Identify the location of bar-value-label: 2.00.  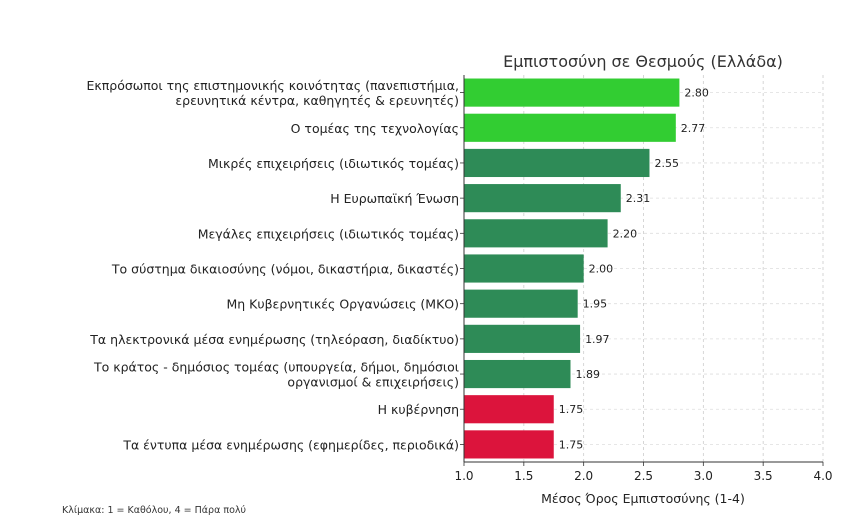
(601, 269).